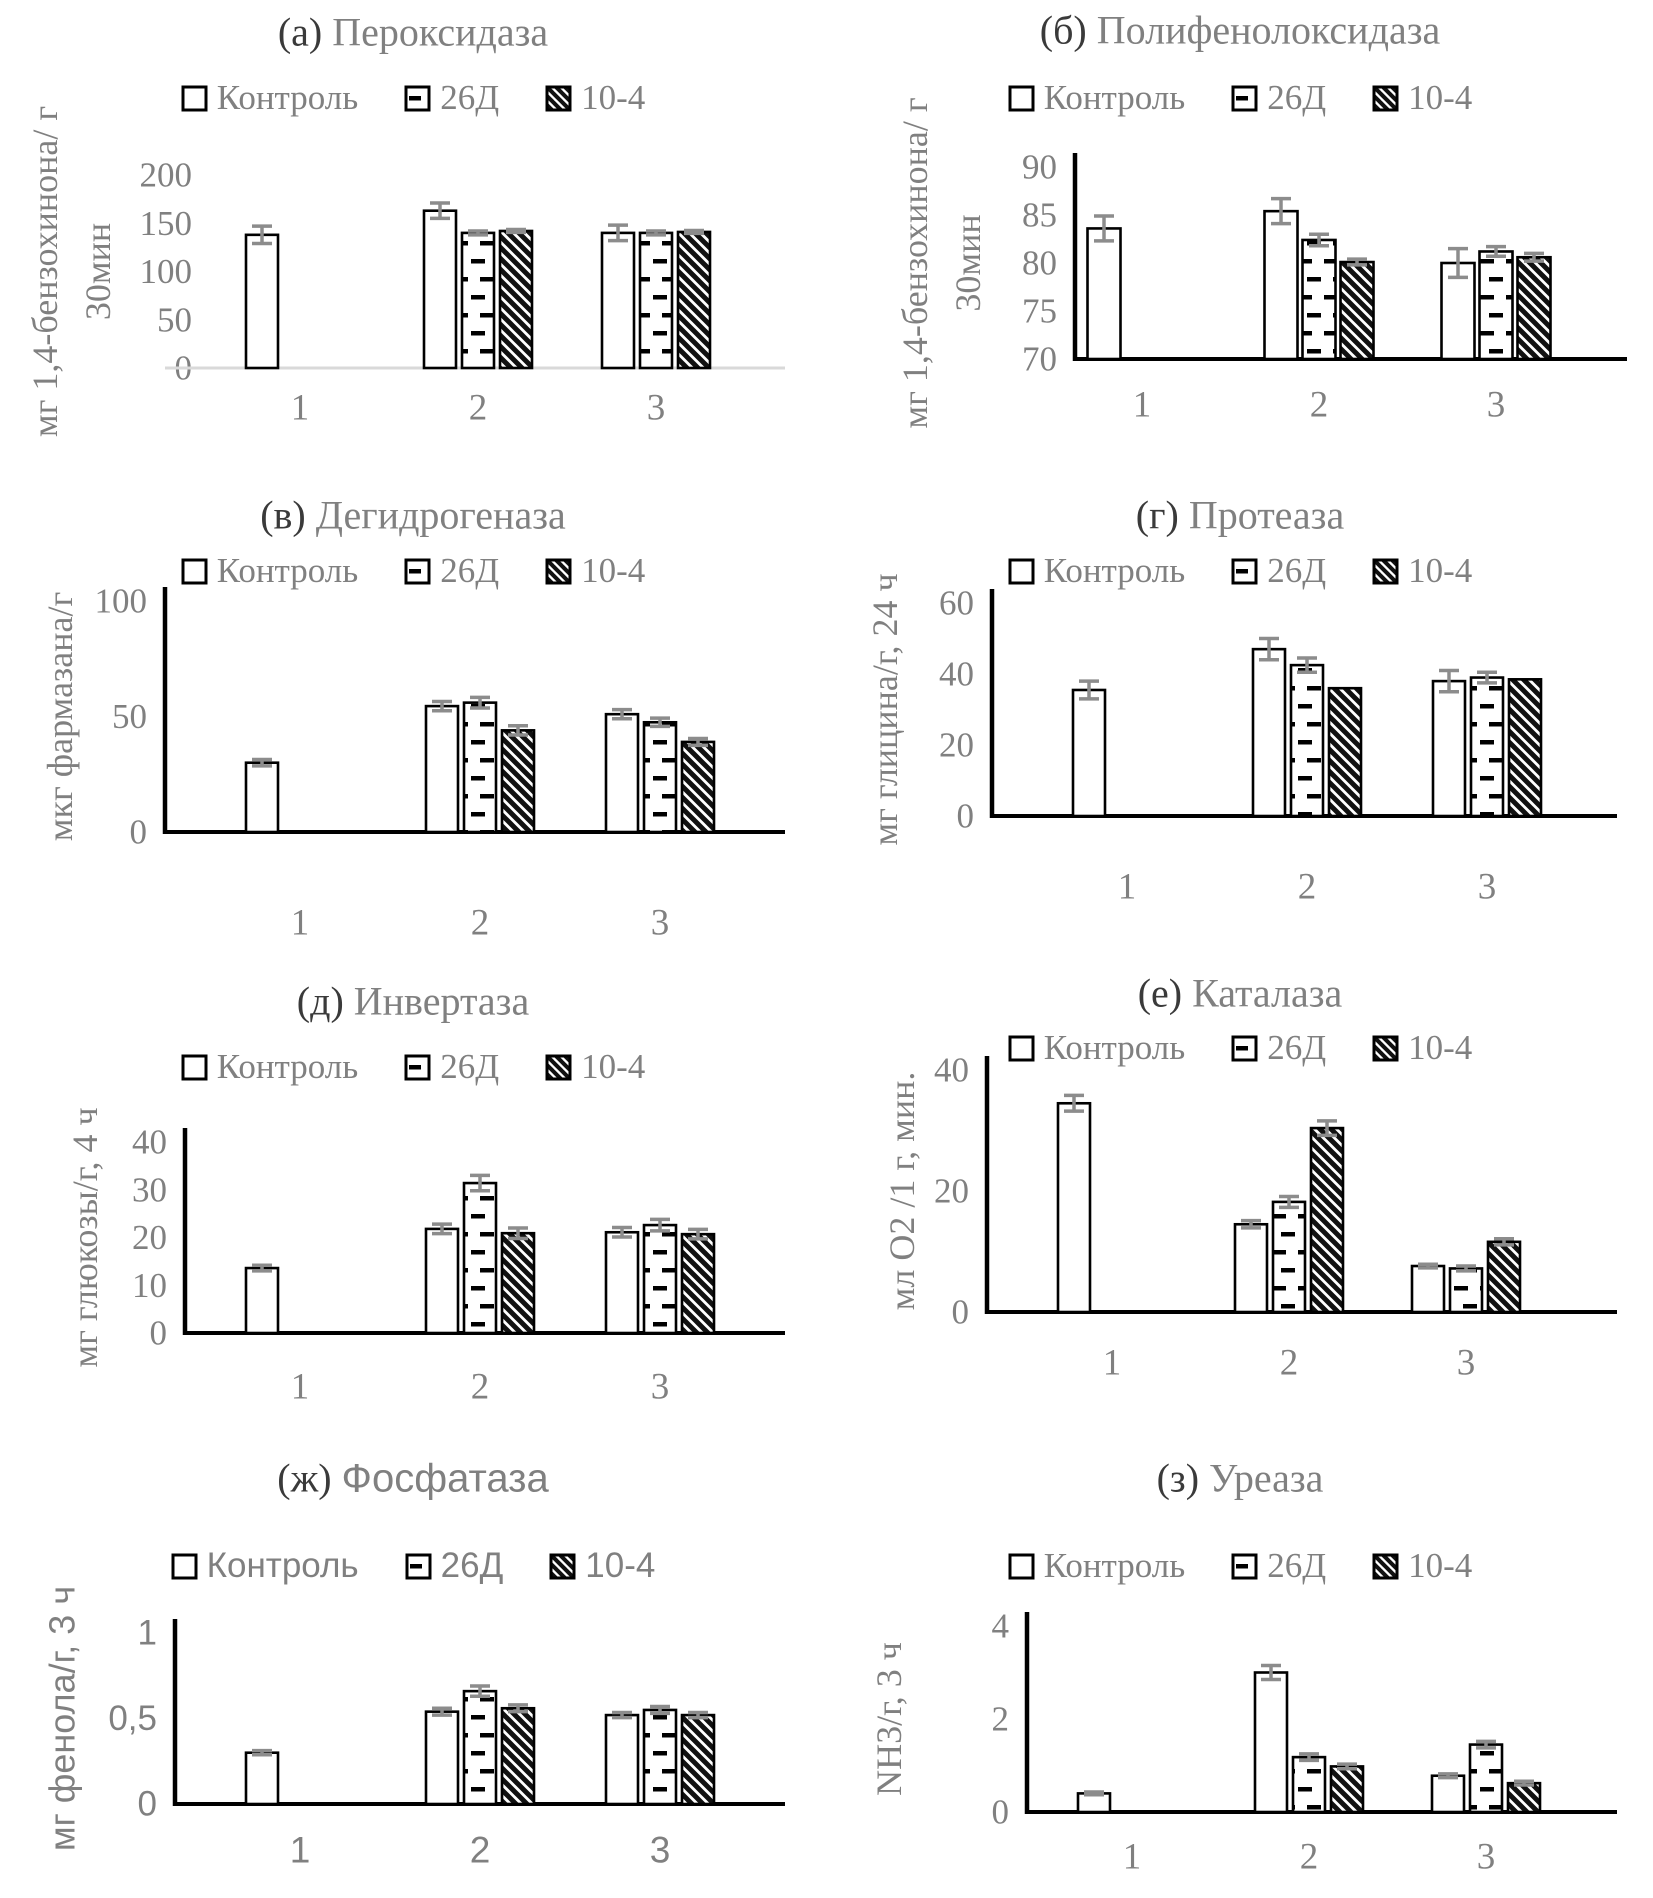 This screenshot has height=1898, width=1653. I want to click on panel-title: (б) Полифенолоксидаза, so click(1240, 30).